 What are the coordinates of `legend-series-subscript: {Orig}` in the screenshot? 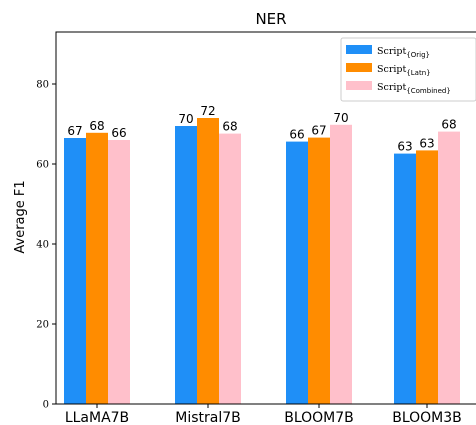 It's located at (418, 55).